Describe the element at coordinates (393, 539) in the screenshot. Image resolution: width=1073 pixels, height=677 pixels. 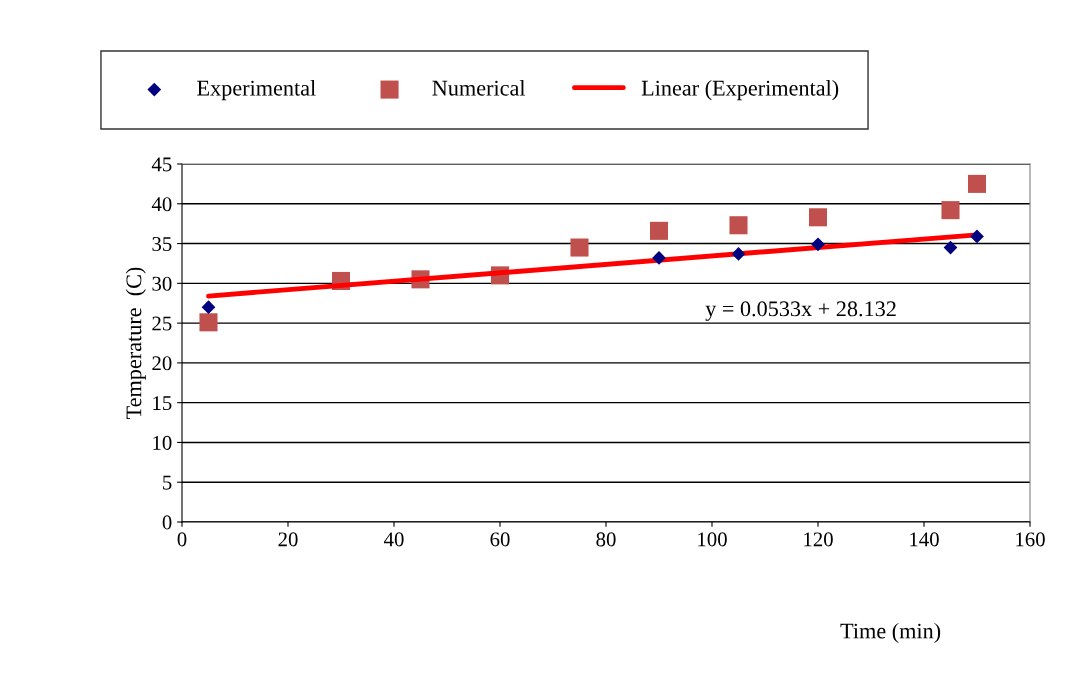
I see `x-tick-label: 40` at that location.